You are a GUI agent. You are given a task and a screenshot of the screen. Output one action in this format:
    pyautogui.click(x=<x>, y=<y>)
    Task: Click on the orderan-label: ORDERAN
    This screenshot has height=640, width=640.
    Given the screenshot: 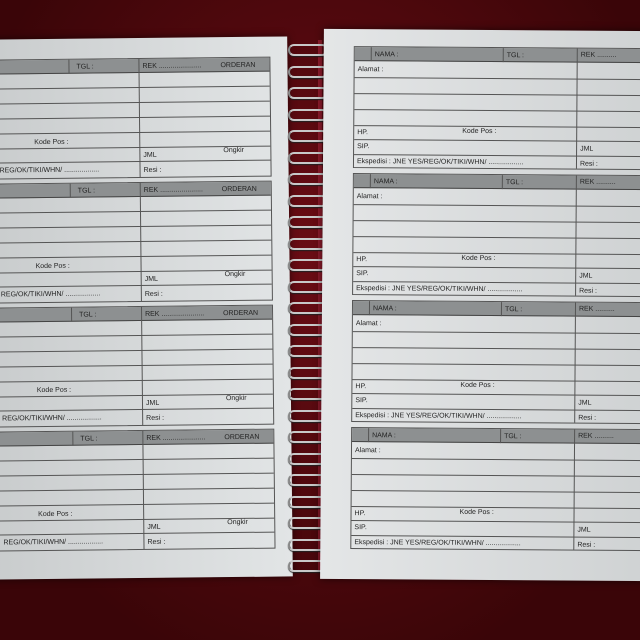 What is the action you would take?
    pyautogui.click(x=239, y=189)
    